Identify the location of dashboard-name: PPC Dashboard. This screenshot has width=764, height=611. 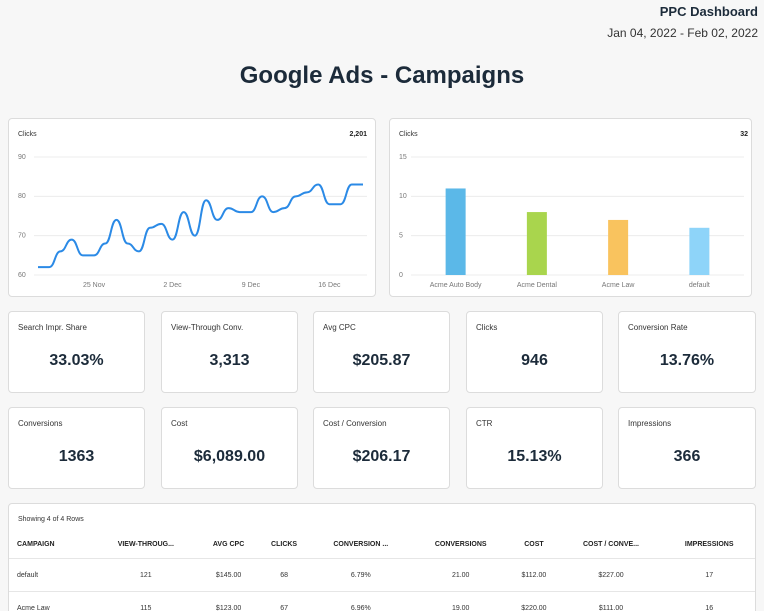
(708, 11).